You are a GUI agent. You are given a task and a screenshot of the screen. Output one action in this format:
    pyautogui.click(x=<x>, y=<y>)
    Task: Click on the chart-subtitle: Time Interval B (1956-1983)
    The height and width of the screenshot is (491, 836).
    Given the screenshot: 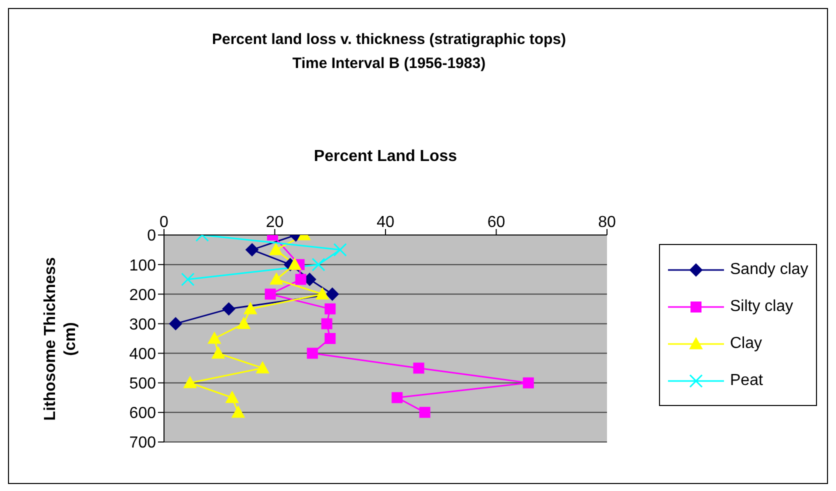 What is the action you would take?
    pyautogui.click(x=389, y=63)
    